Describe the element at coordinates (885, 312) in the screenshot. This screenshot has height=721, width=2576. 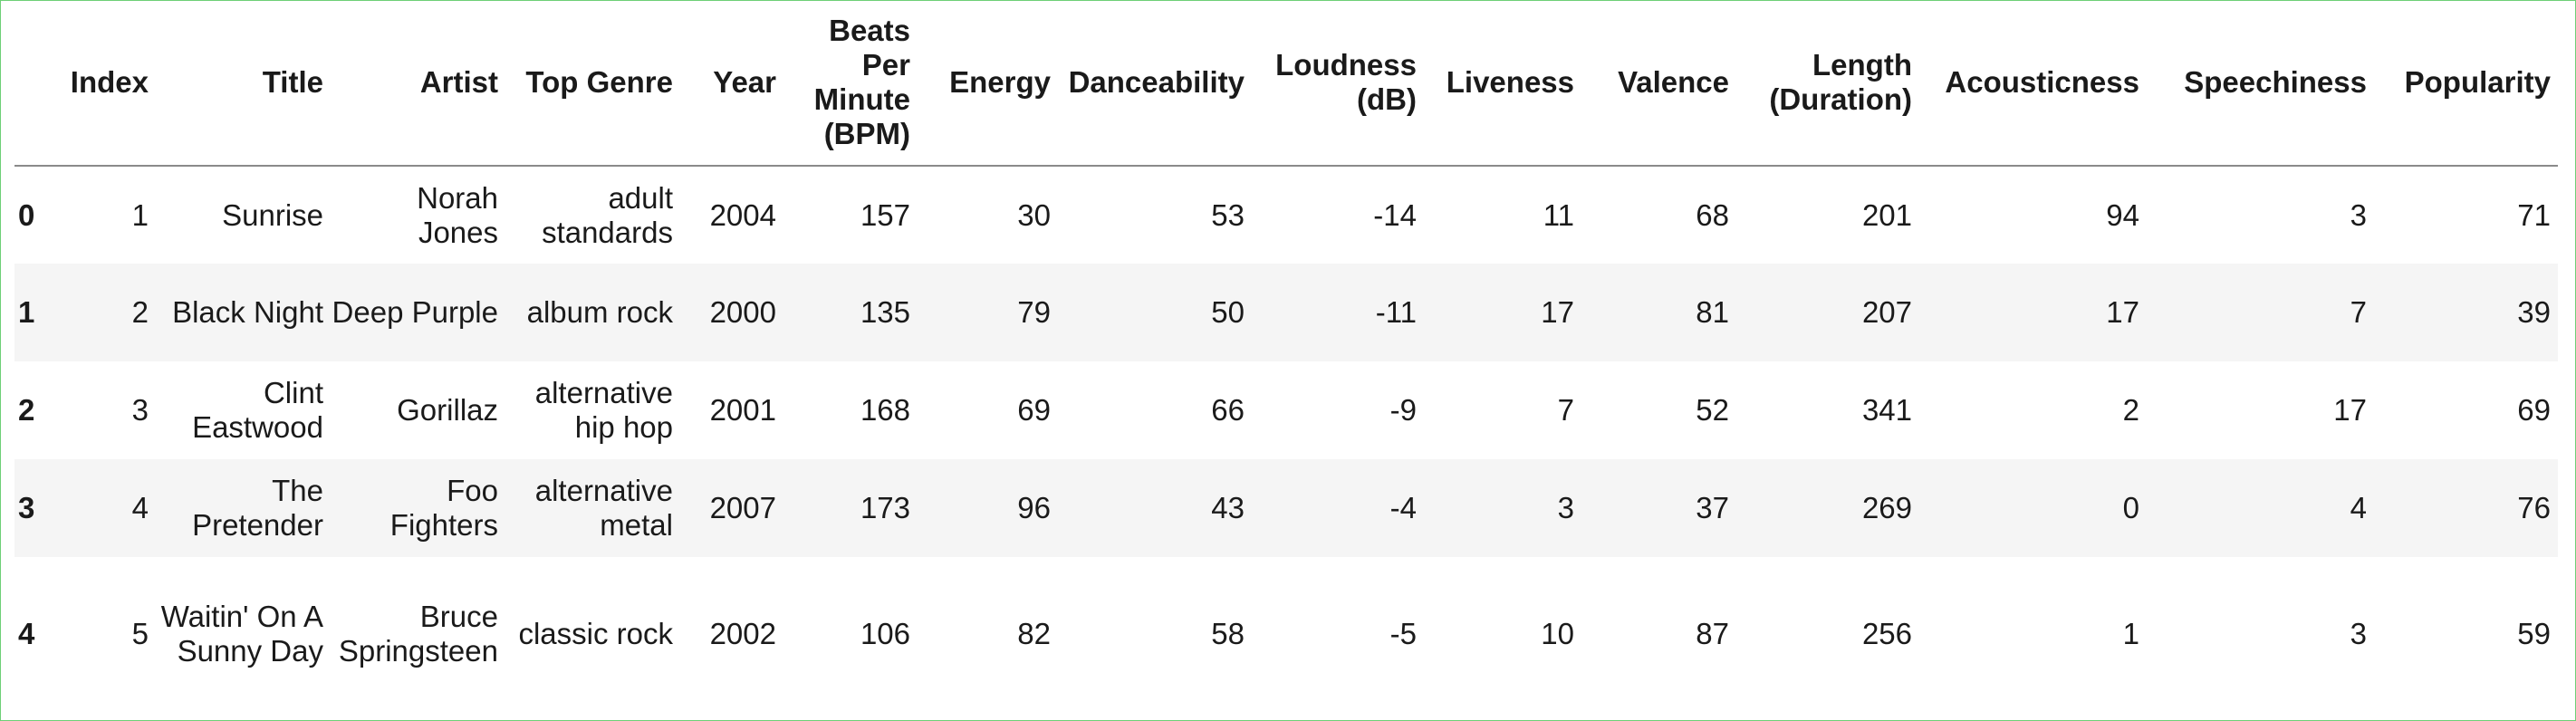
I see `table-cell: 135` at that location.